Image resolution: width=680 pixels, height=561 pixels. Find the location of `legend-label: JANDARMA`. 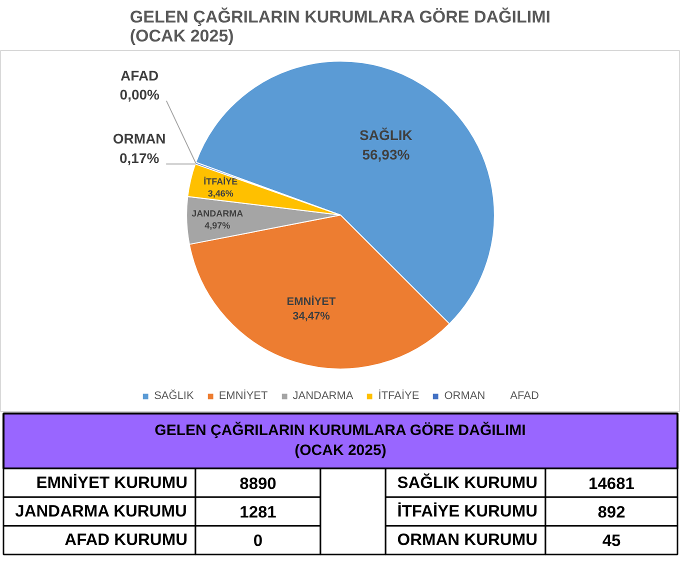

legend-label: JANDARMA is located at coordinates (323, 396).